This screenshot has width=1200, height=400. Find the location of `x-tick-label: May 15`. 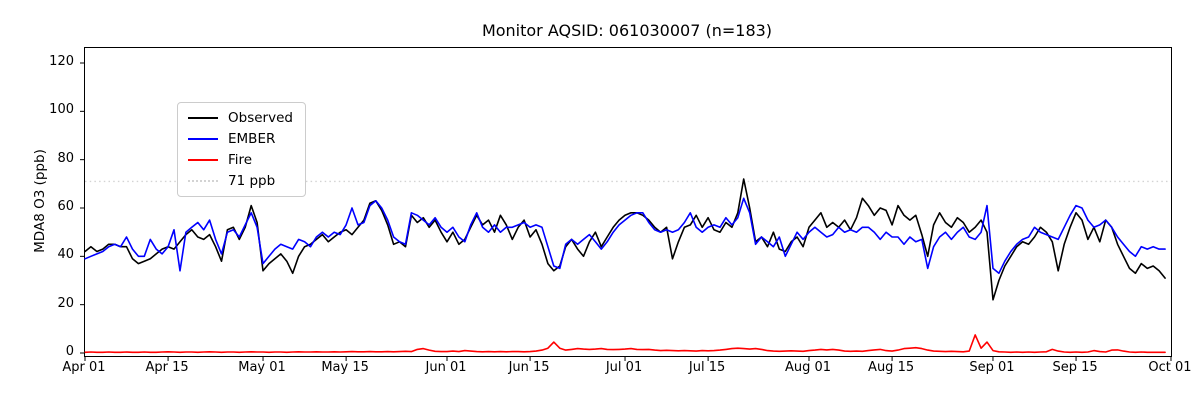

x-tick-label: May 15 is located at coordinates (345, 367).